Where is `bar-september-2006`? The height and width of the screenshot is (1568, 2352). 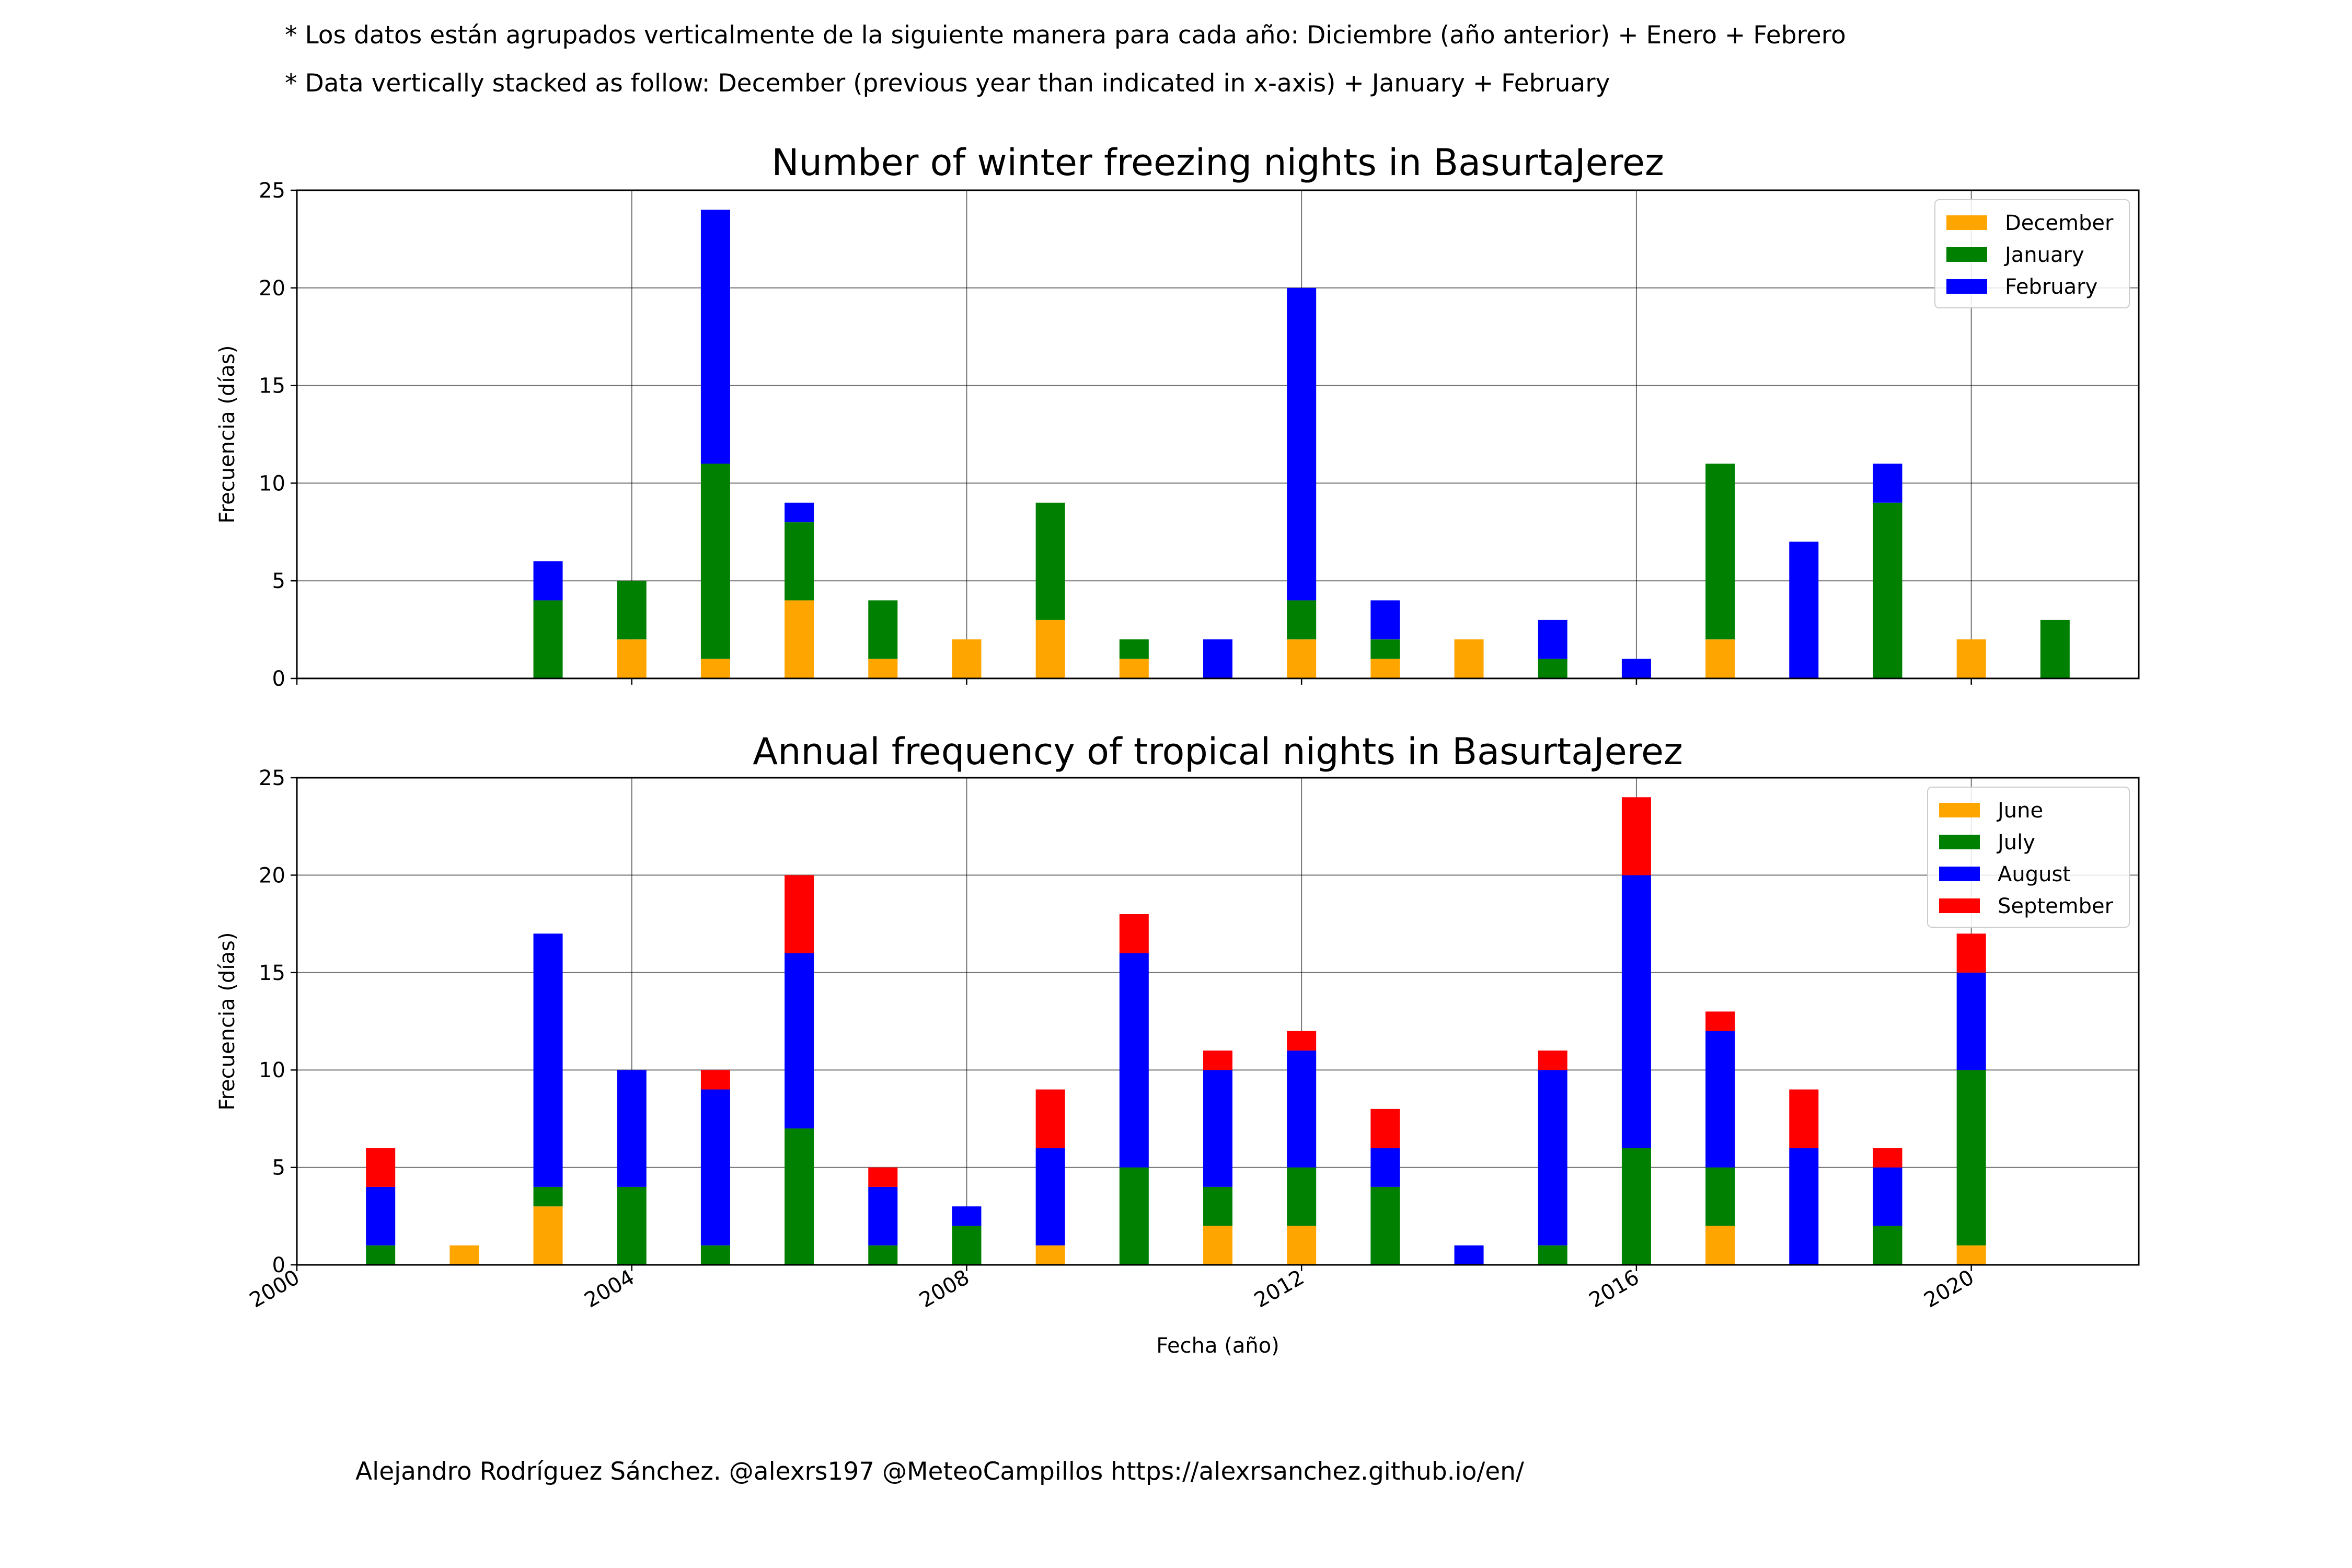 bar-september-2006 is located at coordinates (799, 914).